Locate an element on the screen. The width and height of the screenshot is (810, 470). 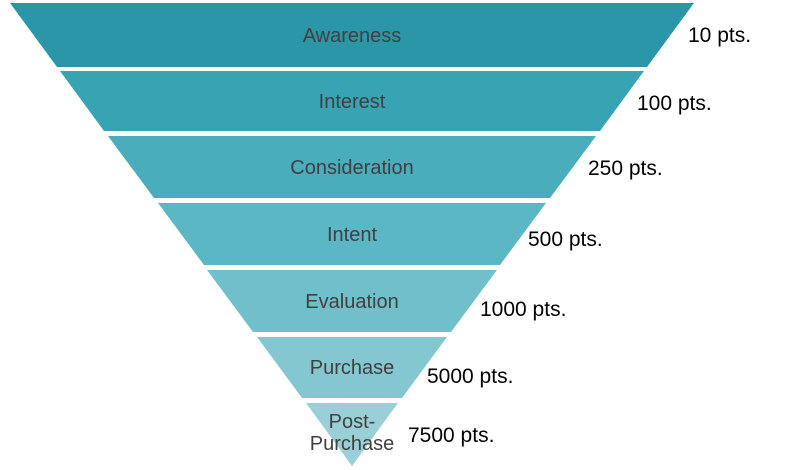
funnel-band-intent is located at coordinates (352, 234).